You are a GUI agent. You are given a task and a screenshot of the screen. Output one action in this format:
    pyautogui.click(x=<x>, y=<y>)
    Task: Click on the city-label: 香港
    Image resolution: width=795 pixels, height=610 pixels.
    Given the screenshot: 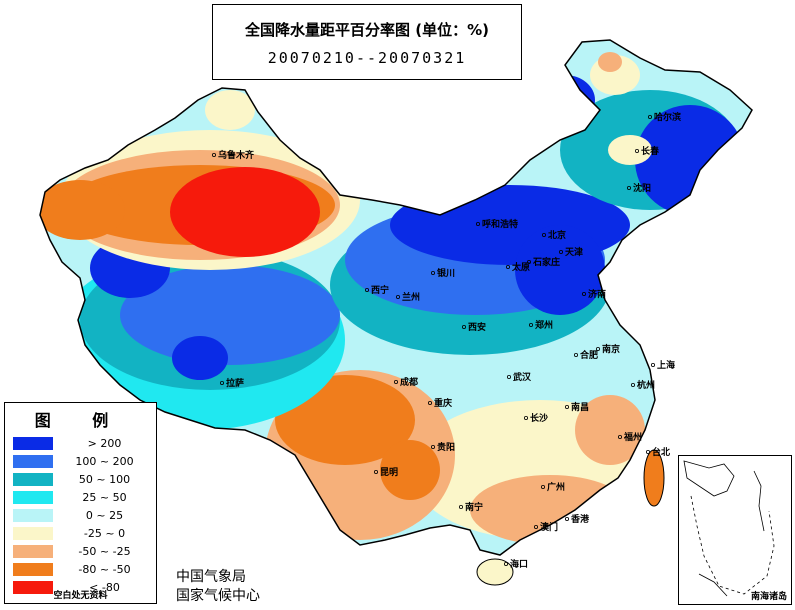 What is the action you would take?
    pyautogui.click(x=580, y=519)
    